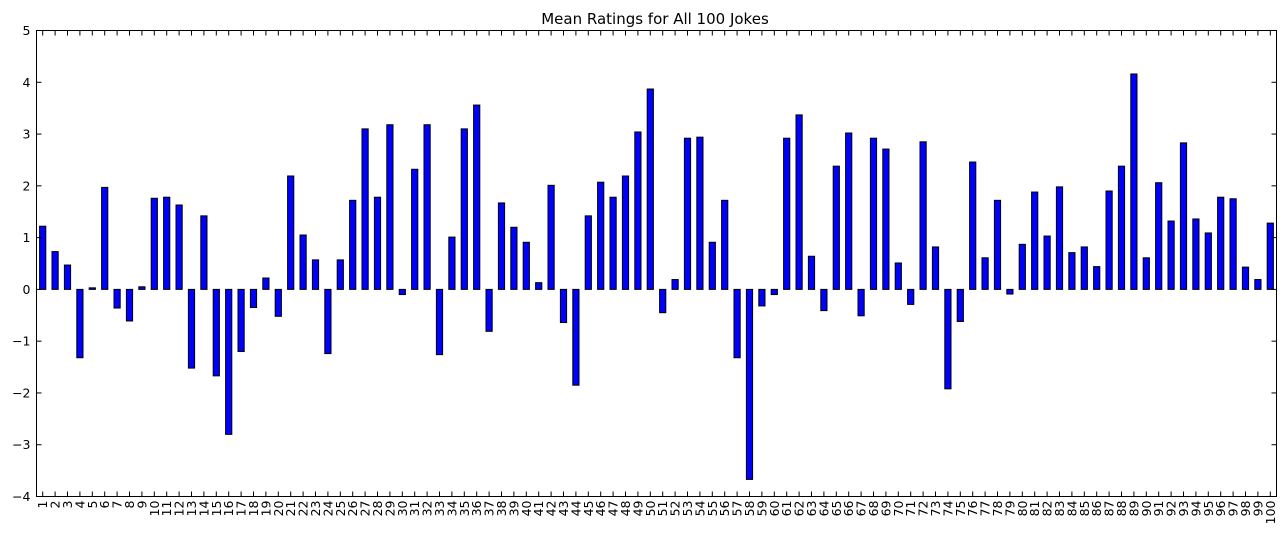 This screenshot has height=538, width=1286. I want to click on x-tick-label: 94, so click(1195, 508).